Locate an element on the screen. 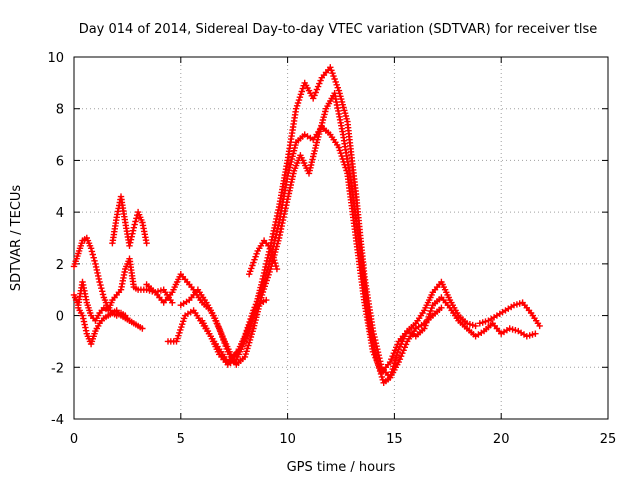  y-axis-label: SDTVAR / TECUs is located at coordinates (16, 238).